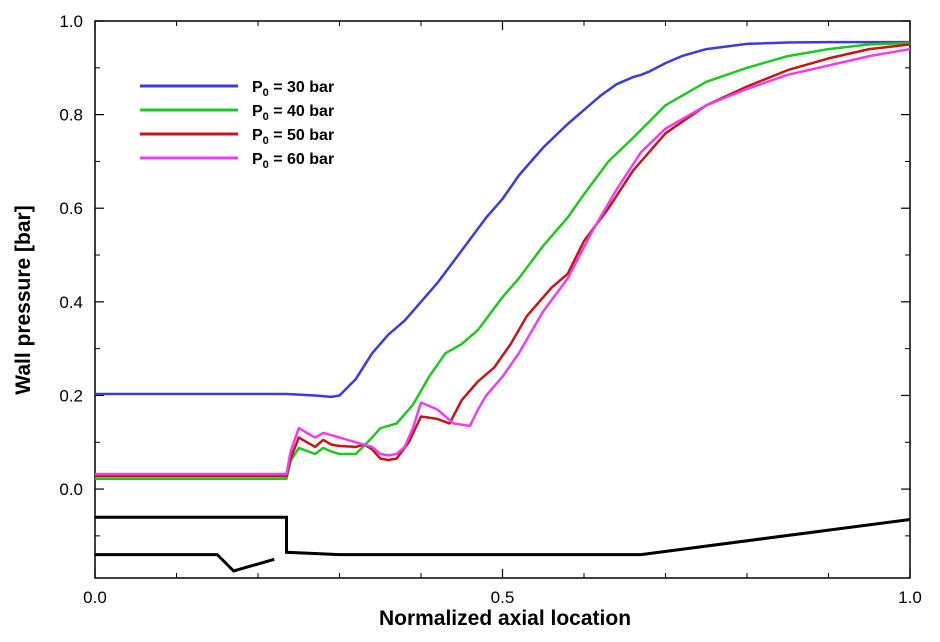 This screenshot has height=642, width=940. What do you see at coordinates (910, 597) in the screenshot?
I see `x-tick-label: 1.0` at bounding box center [910, 597].